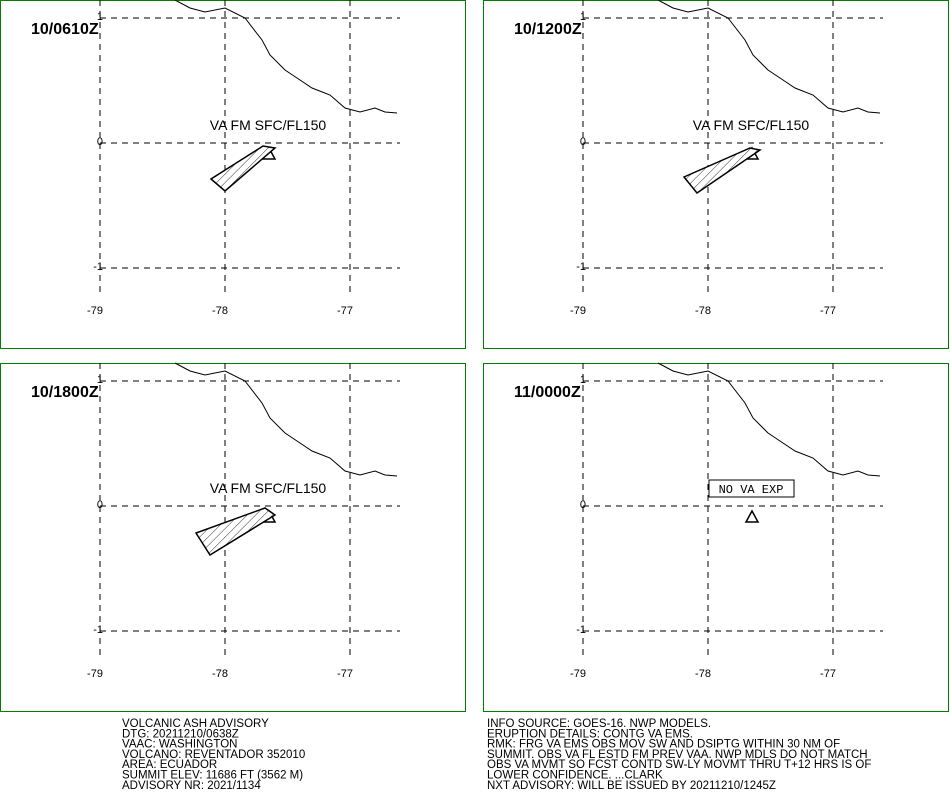 The image size is (950, 812). Describe the element at coordinates (169, 765) in the screenshot. I see `advisory-line: AREA: ECUADOR` at that location.